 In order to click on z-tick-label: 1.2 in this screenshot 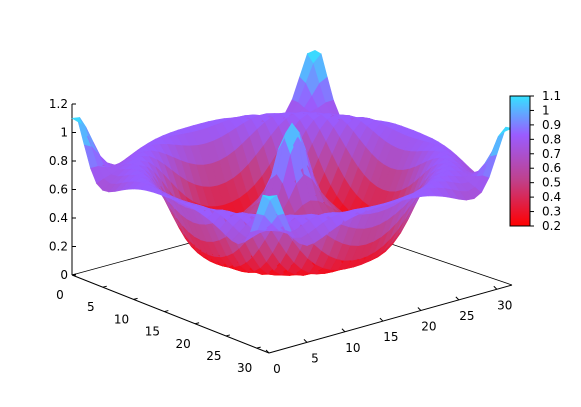, I will do `click(58, 104)`.